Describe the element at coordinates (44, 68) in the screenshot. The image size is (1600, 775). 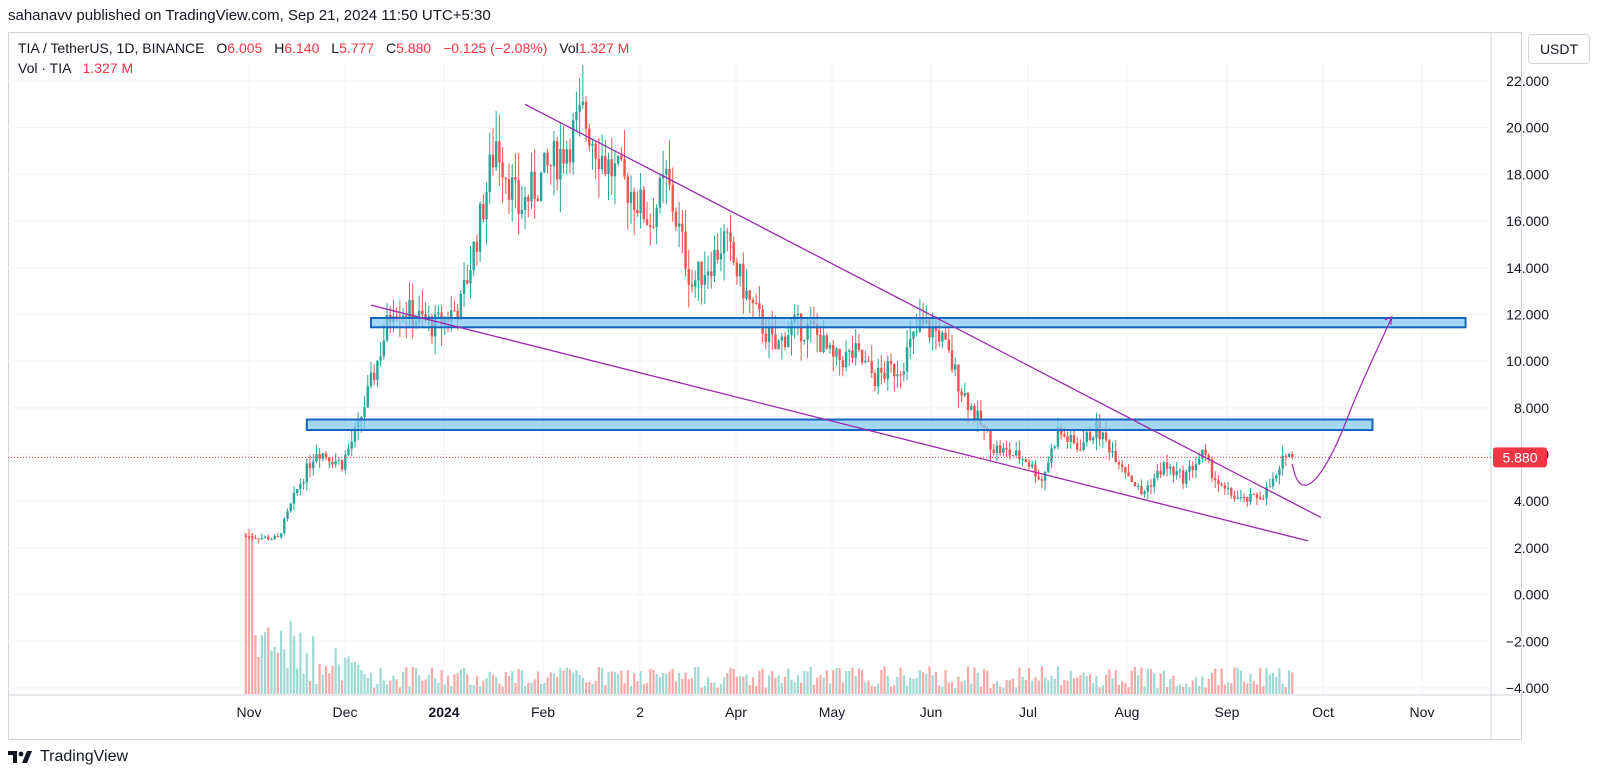
I see `volume-series-label: Vol · TIA` at that location.